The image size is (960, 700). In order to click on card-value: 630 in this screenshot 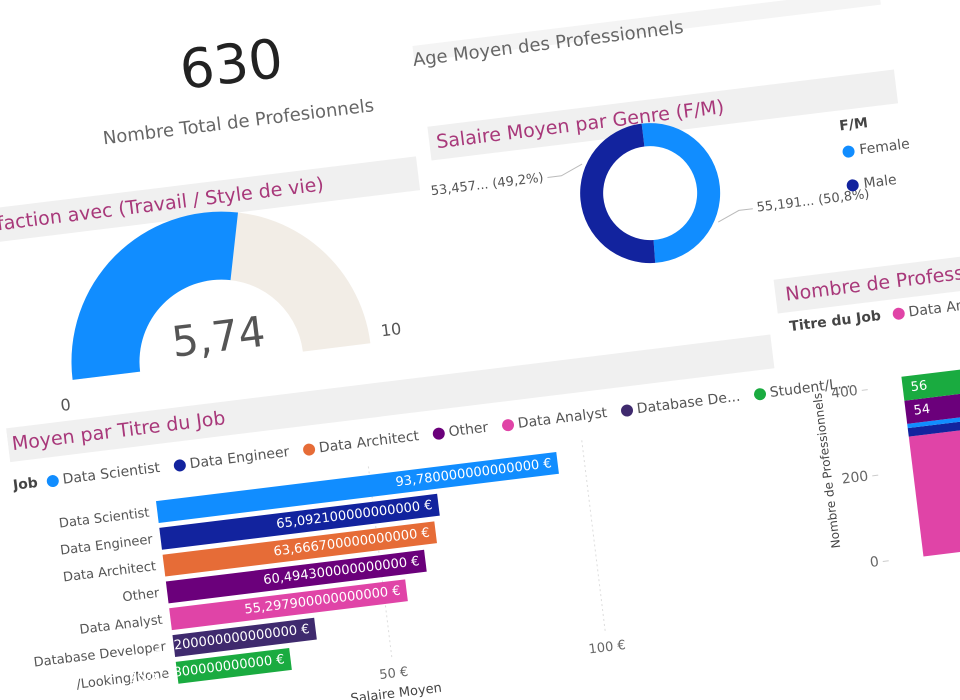, I will do `click(231, 64)`.